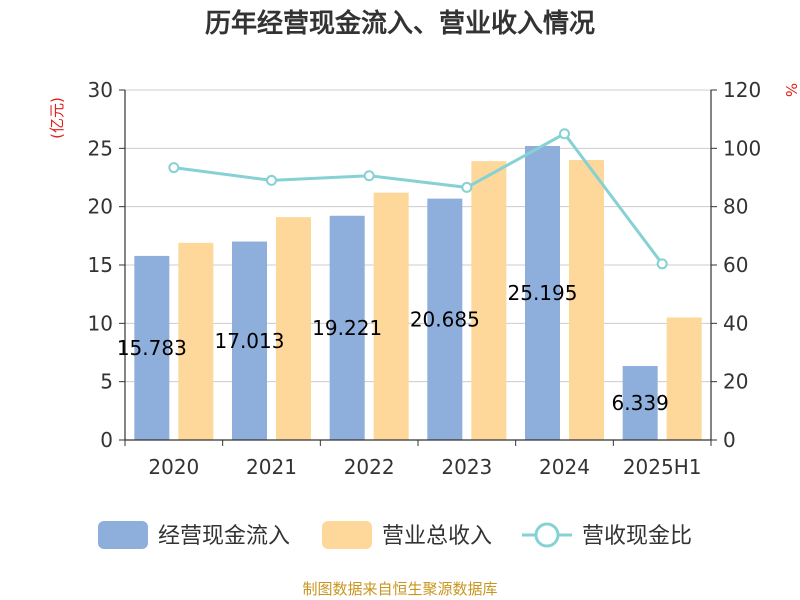 The width and height of the screenshot is (800, 600). I want to click on left-tick-label: 30, so click(100, 90).